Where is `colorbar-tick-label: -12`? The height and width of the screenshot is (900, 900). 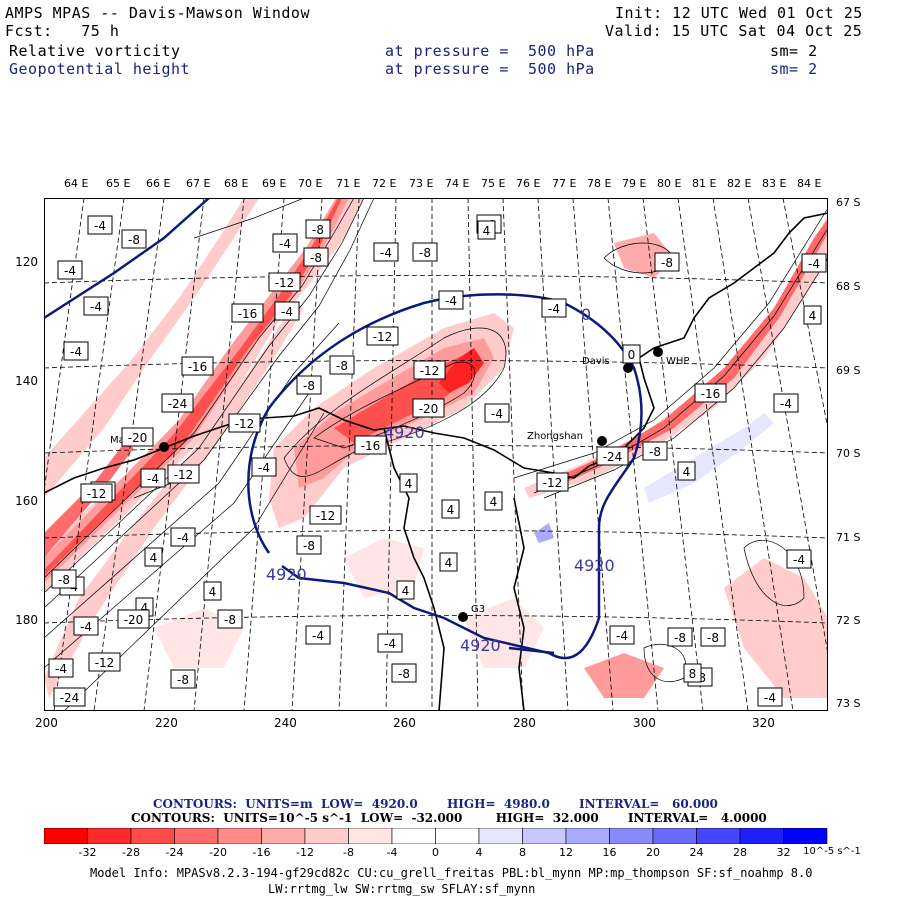 colorbar-tick-label: -12 is located at coordinates (305, 852).